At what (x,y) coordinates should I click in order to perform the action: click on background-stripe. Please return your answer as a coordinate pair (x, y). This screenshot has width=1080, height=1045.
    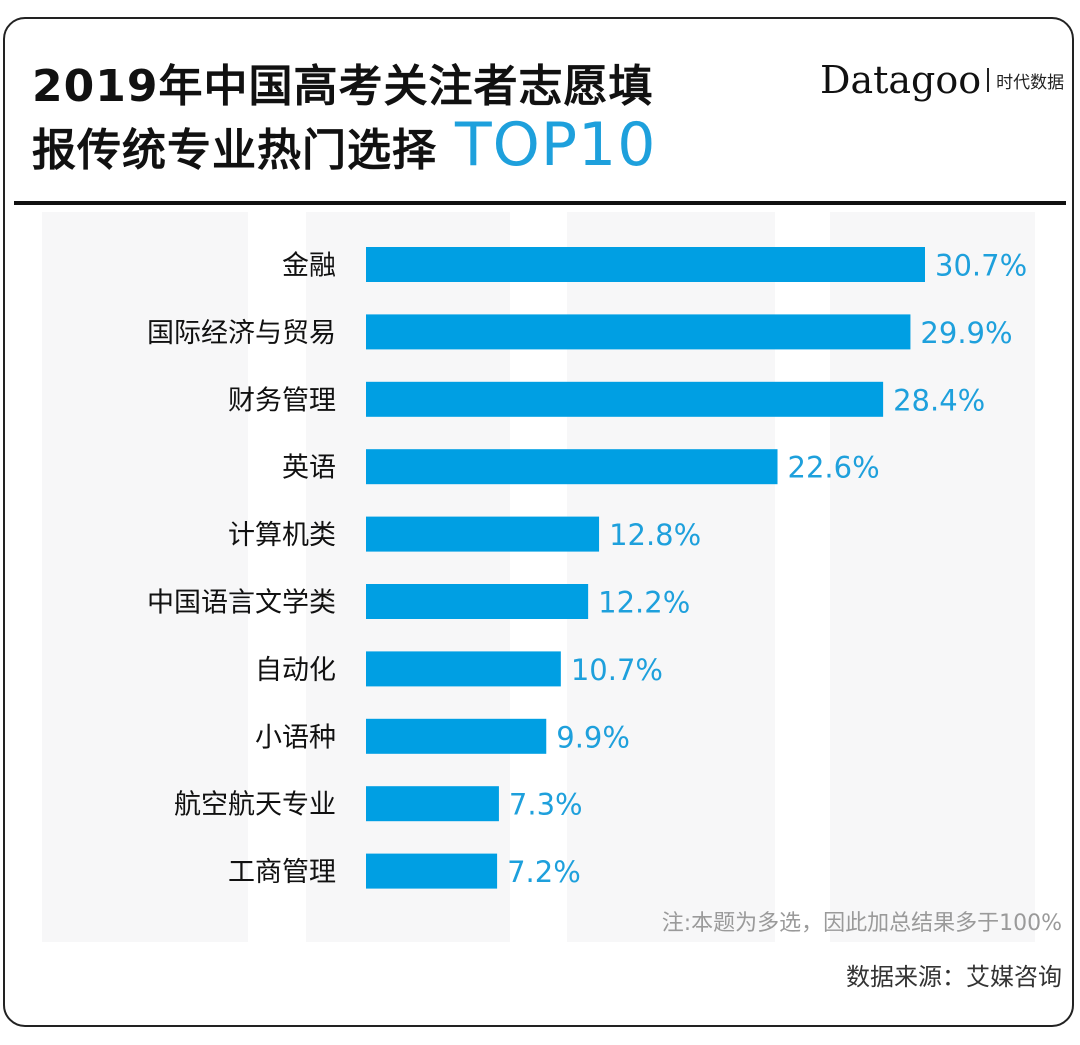
    Looking at the image, I should click on (145, 577).